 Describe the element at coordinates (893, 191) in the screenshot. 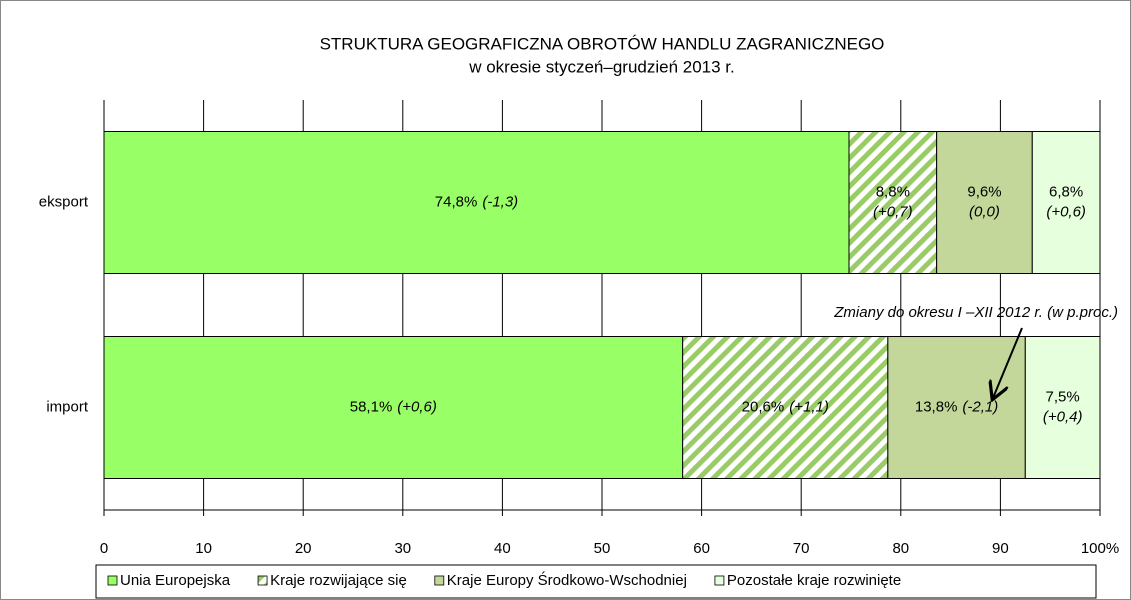

I see `value-label: 8,8%` at that location.